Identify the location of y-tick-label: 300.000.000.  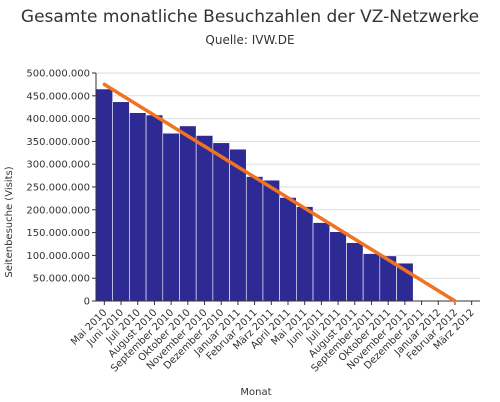
(58, 165).